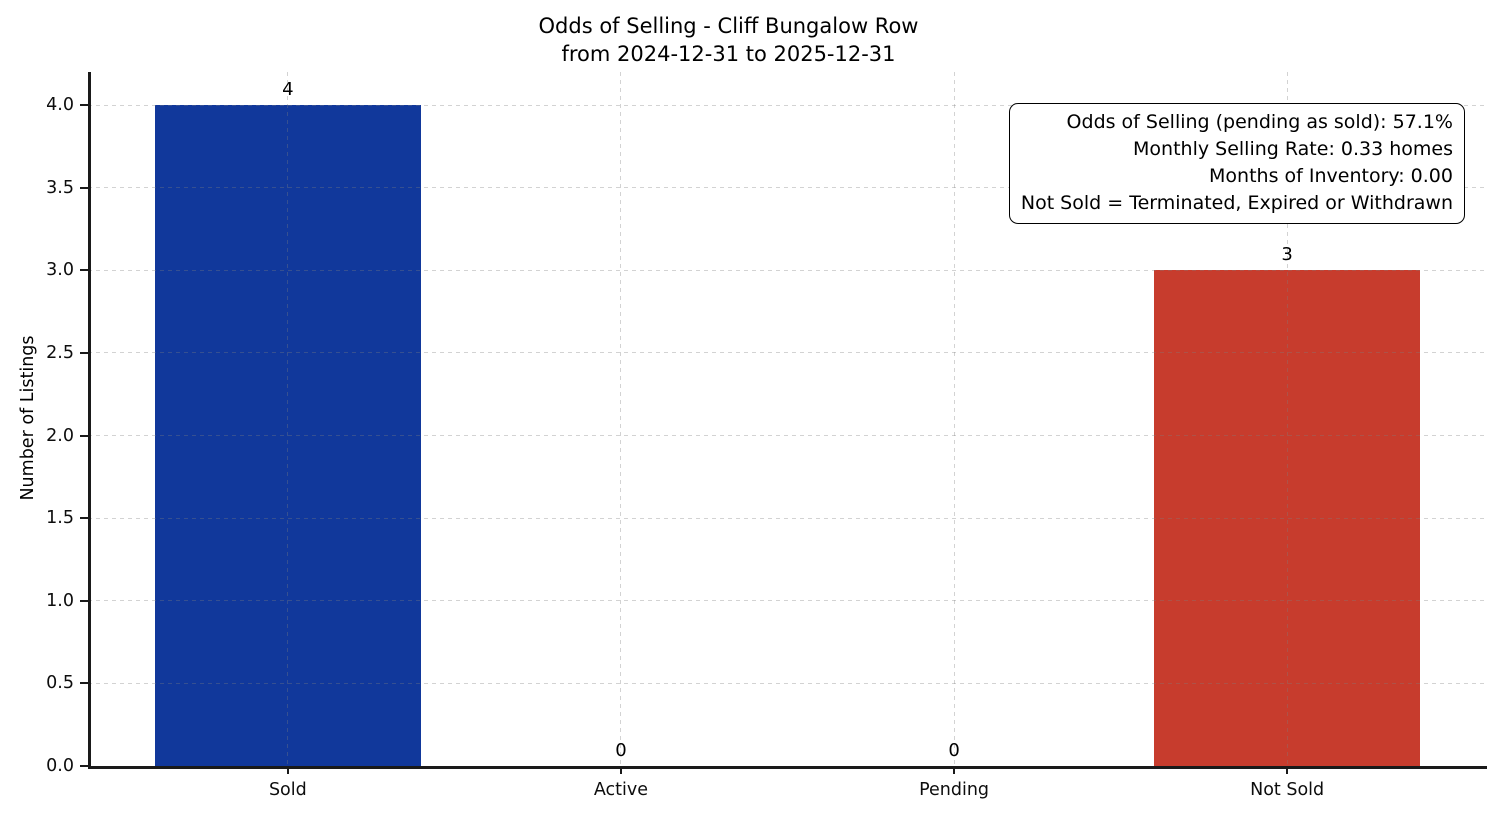 The image size is (1501, 816). I want to click on y-tick-label: 3.5, so click(60, 187).